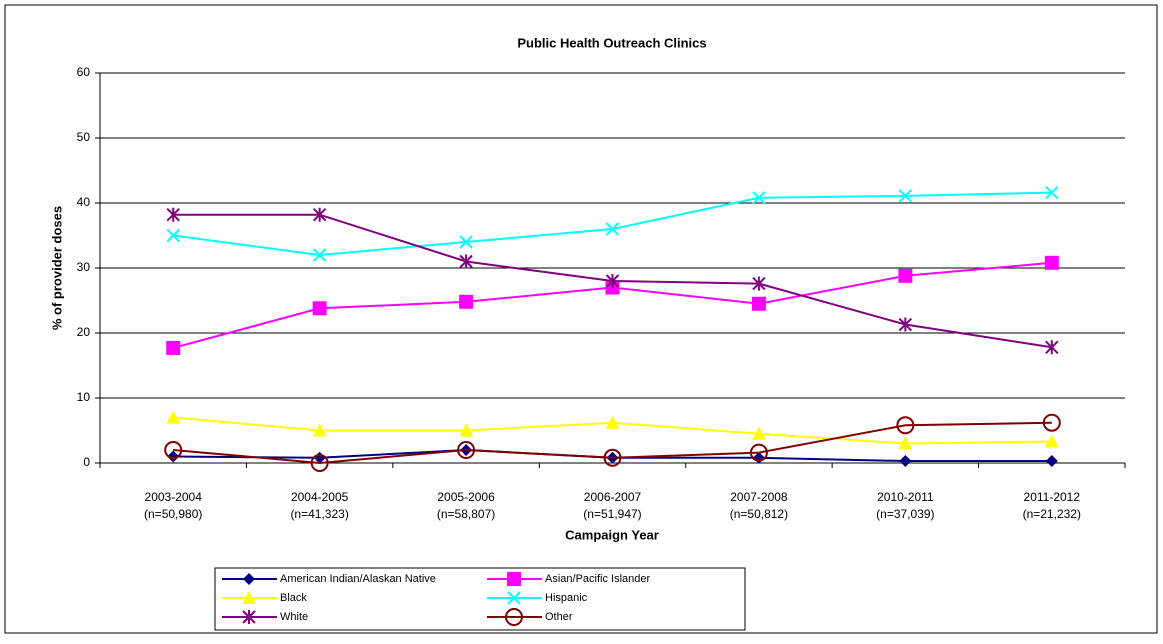 The height and width of the screenshot is (644, 1163). Describe the element at coordinates (86, 462) in the screenshot. I see `y-tick-label: 0` at that location.